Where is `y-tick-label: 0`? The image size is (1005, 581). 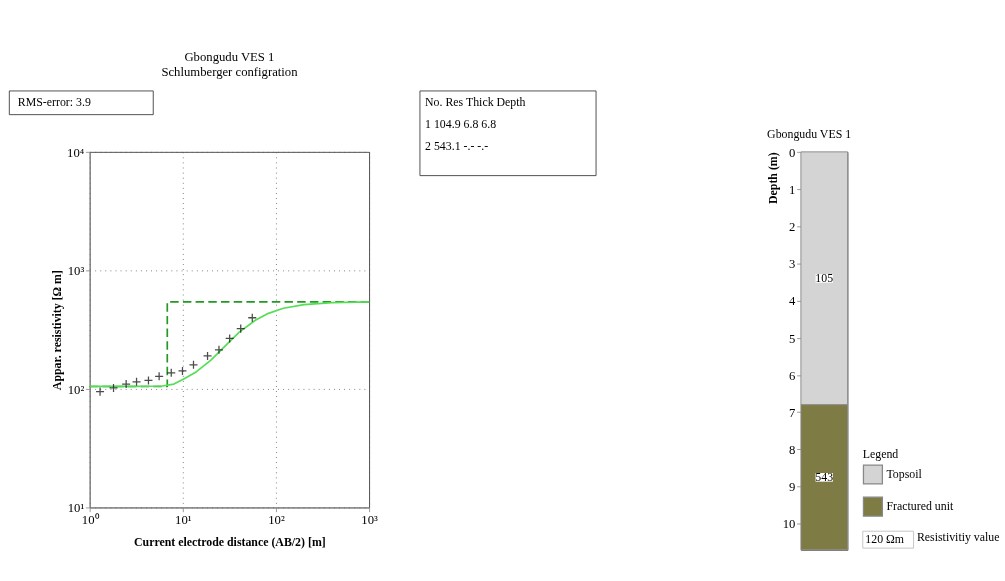
y-tick-label: 0 is located at coordinates (792, 152).